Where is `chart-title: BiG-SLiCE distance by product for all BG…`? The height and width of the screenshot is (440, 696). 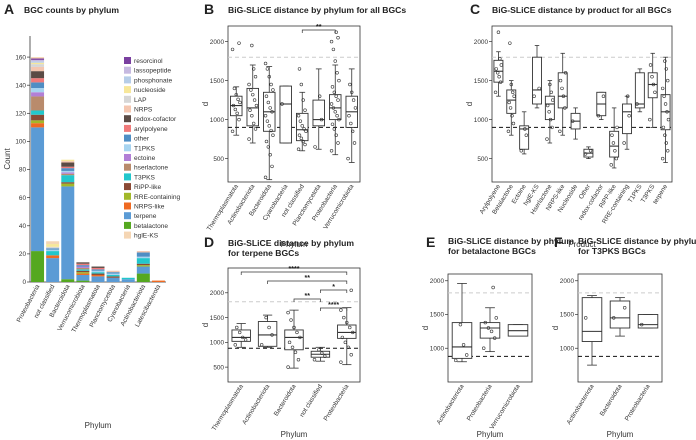 chart-title: BiG-SLiCE distance by product for all BG… is located at coordinates (582, 10).